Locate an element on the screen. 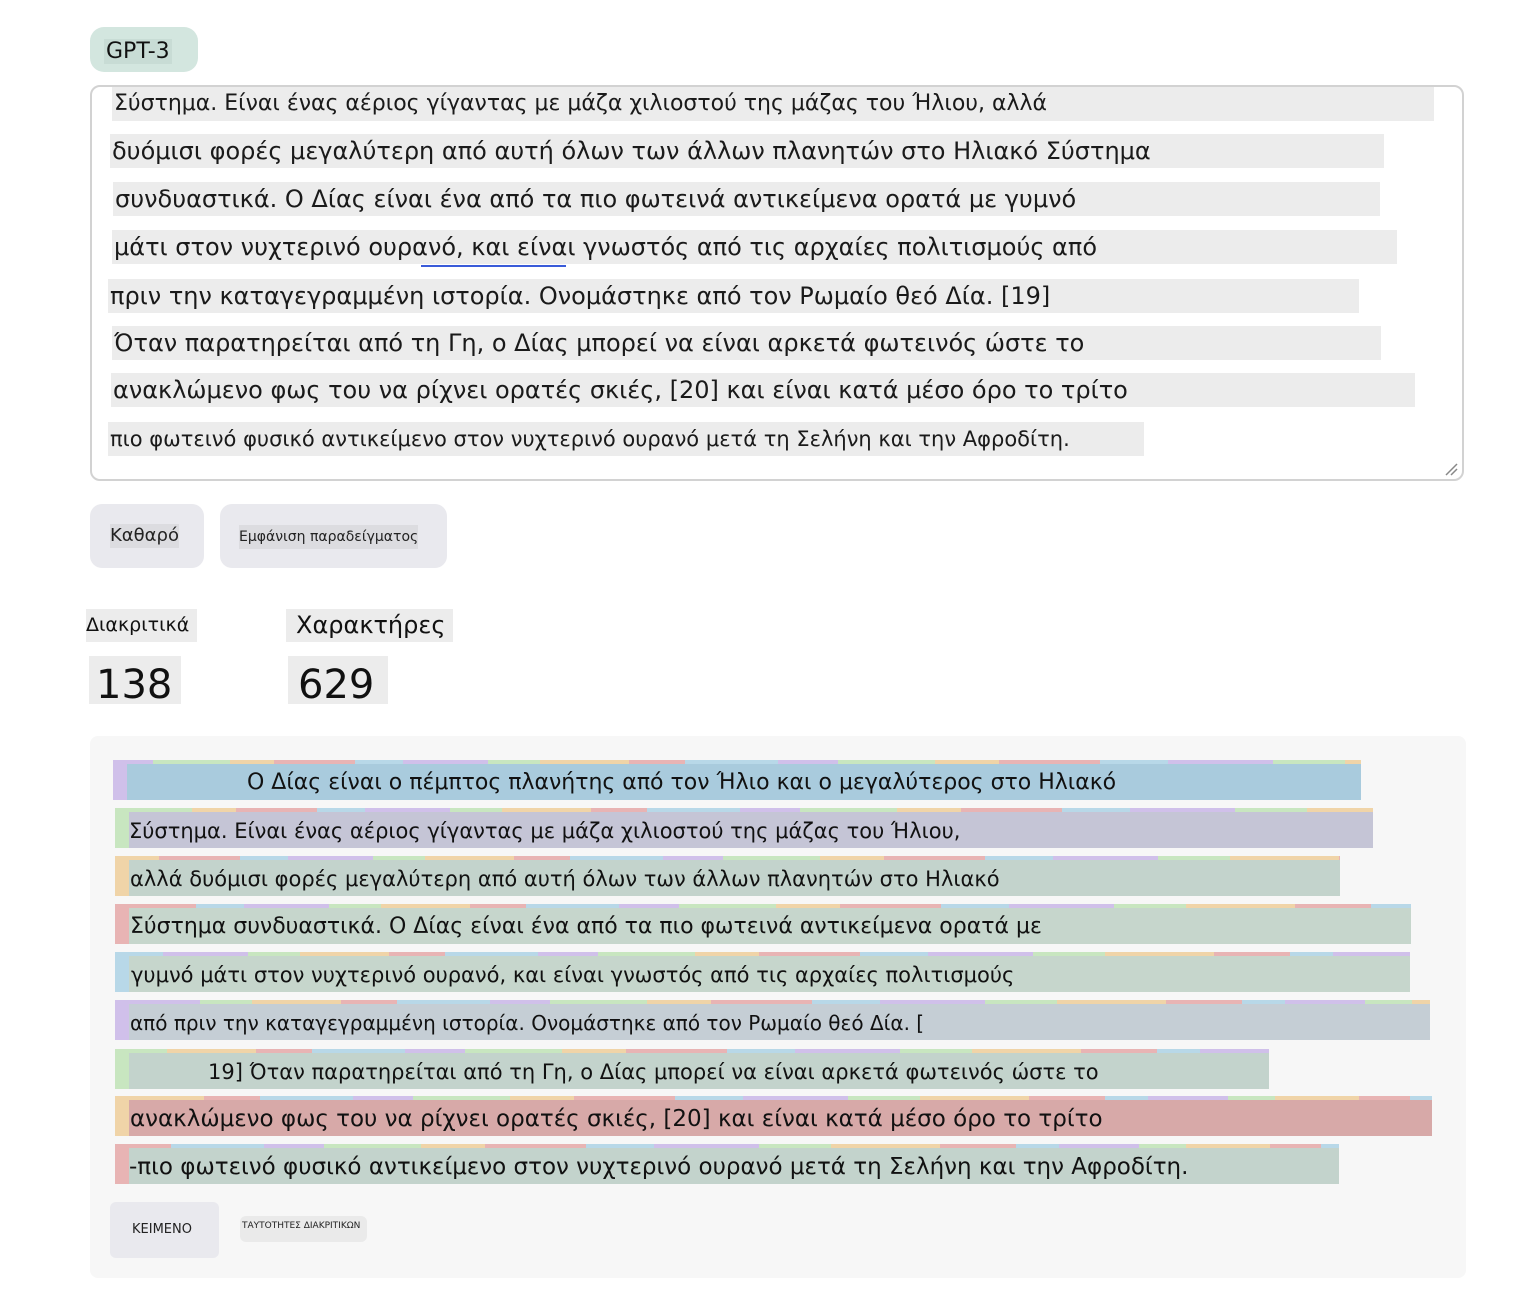  show-example-button: Εμφάνιση παραδείγματος is located at coordinates (333, 536).